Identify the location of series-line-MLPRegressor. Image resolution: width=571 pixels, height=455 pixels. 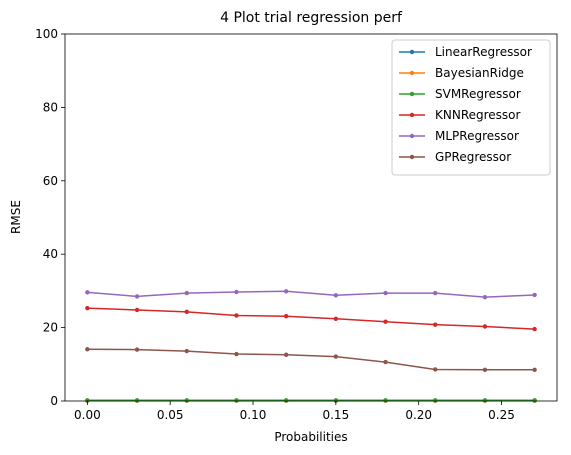
(311, 294).